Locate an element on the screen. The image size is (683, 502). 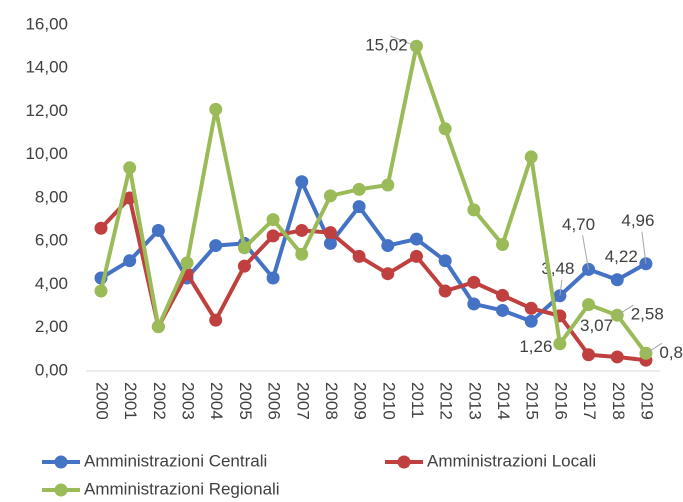
y-tick-label: 12,00 is located at coordinates (46, 110).